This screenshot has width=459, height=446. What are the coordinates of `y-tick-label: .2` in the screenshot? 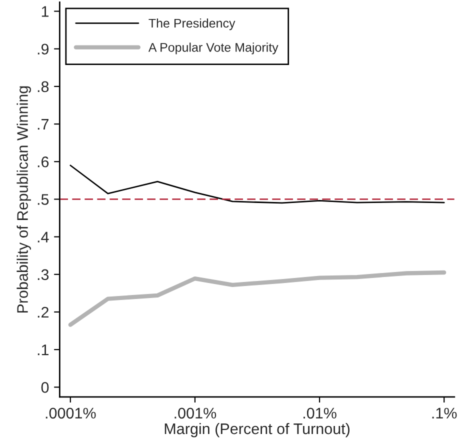 It's located at (43, 312).